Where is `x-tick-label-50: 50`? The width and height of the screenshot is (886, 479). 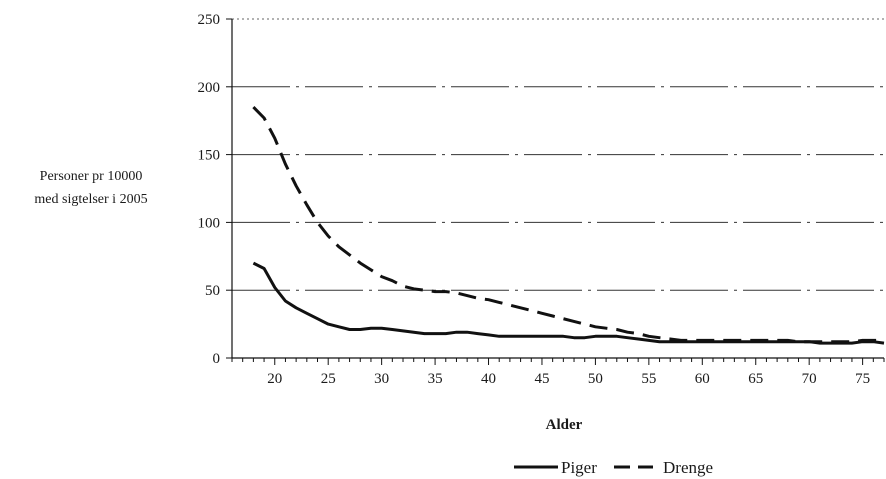
x-tick-label-50: 50 is located at coordinates (595, 379).